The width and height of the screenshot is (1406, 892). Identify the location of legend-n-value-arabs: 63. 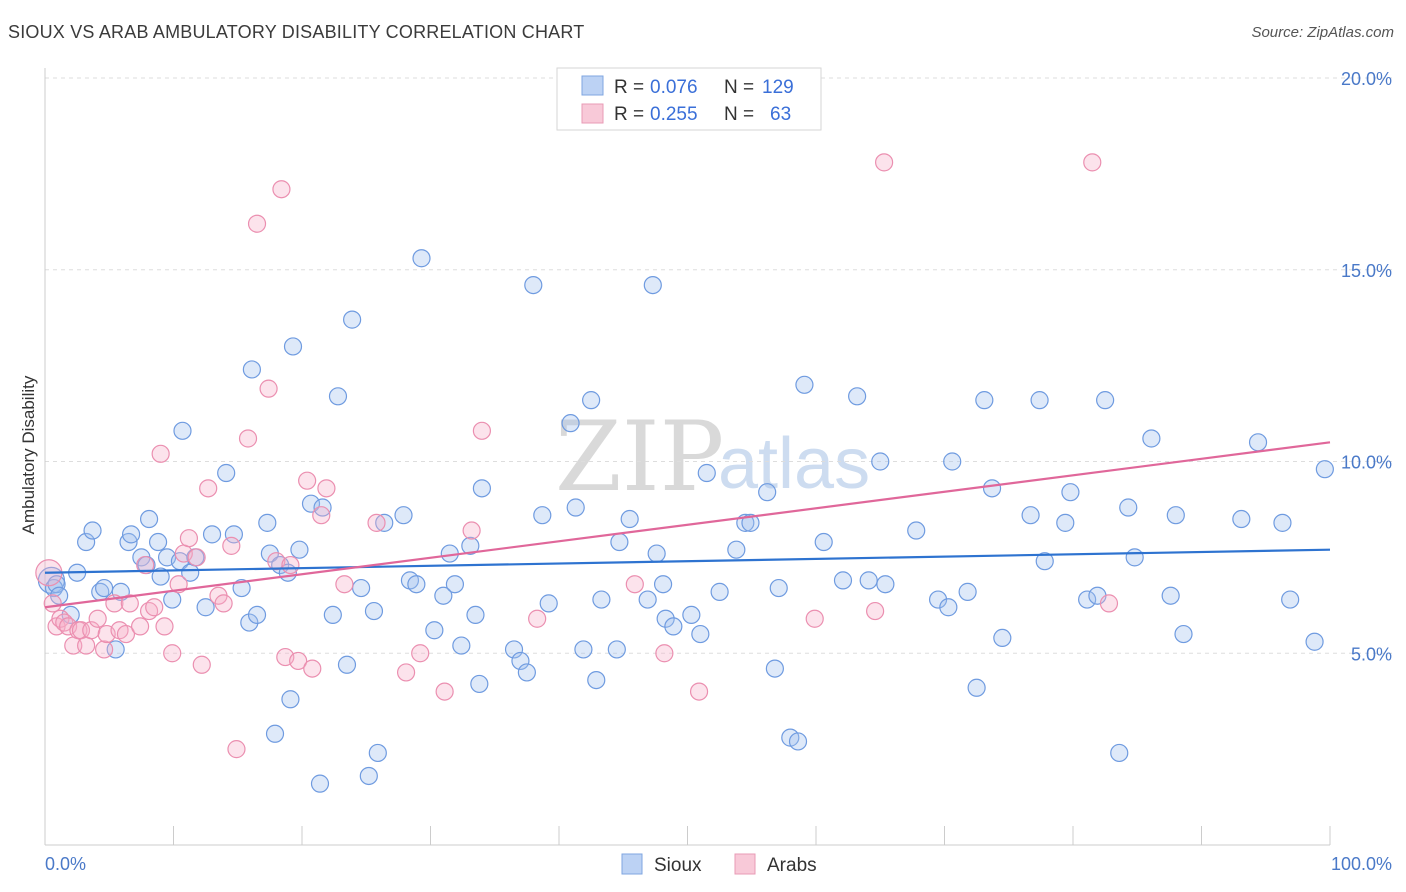
(780, 114).